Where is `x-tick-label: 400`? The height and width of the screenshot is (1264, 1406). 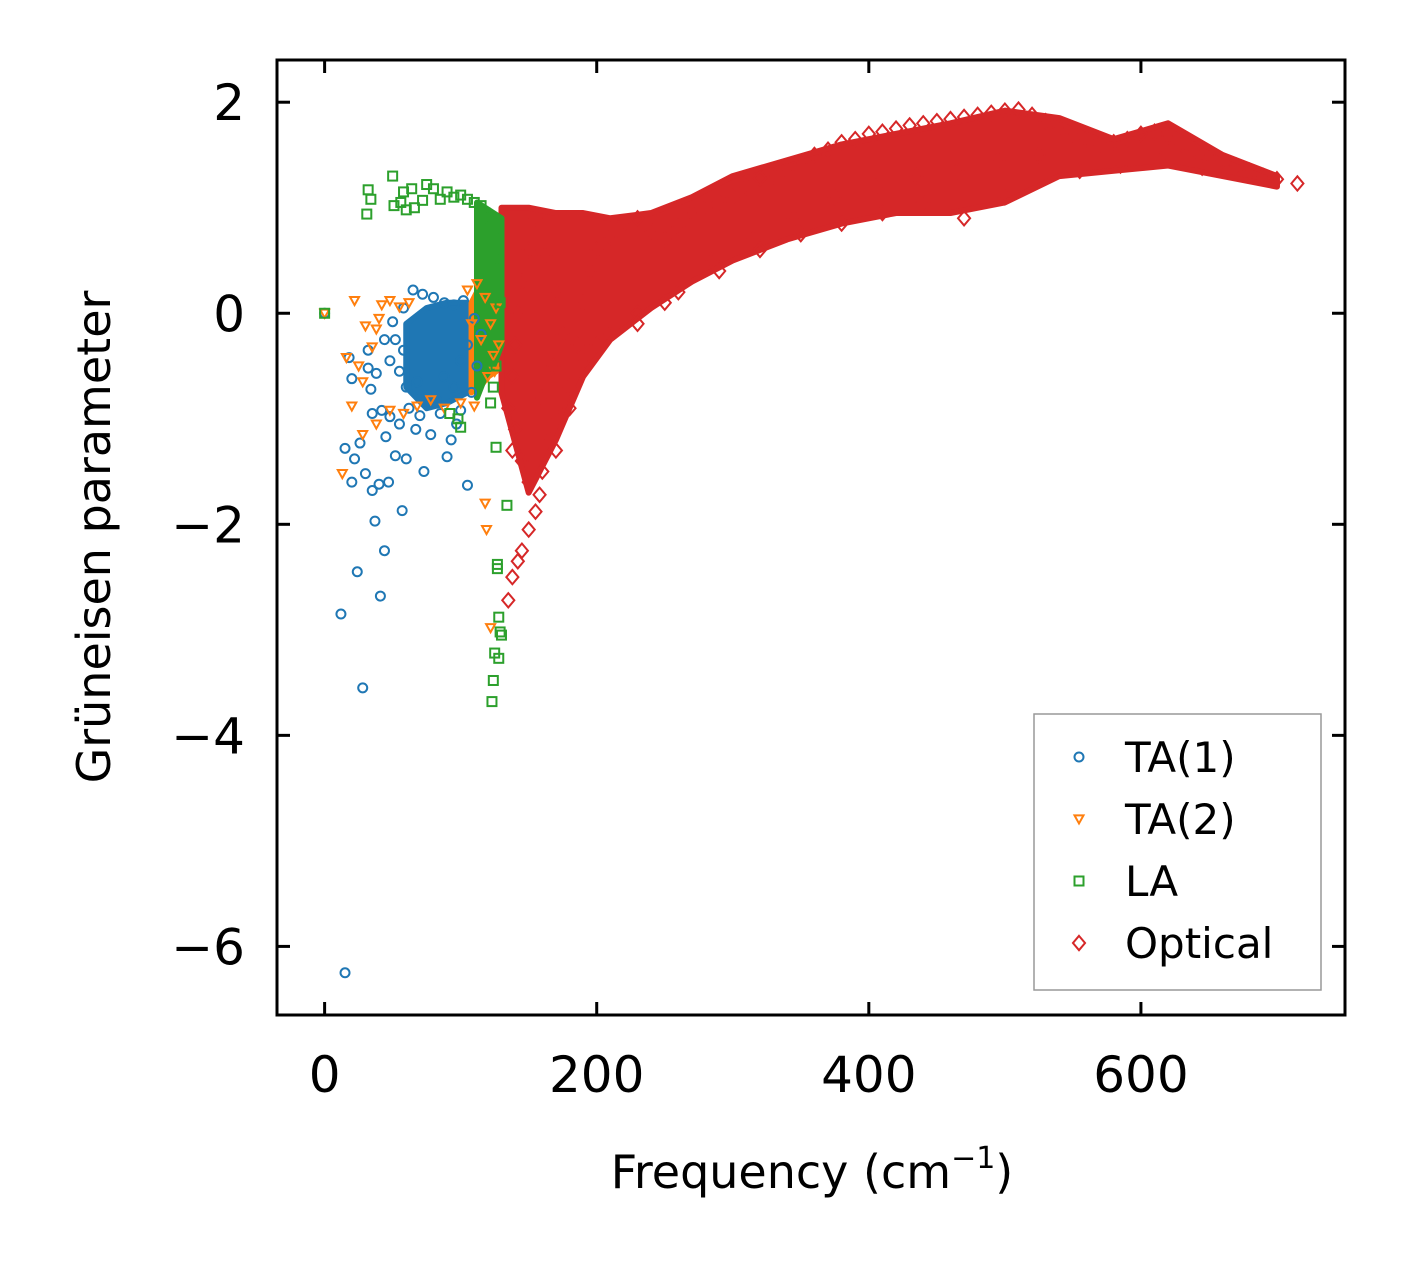
x-tick-label: 400 is located at coordinates (868, 1075).